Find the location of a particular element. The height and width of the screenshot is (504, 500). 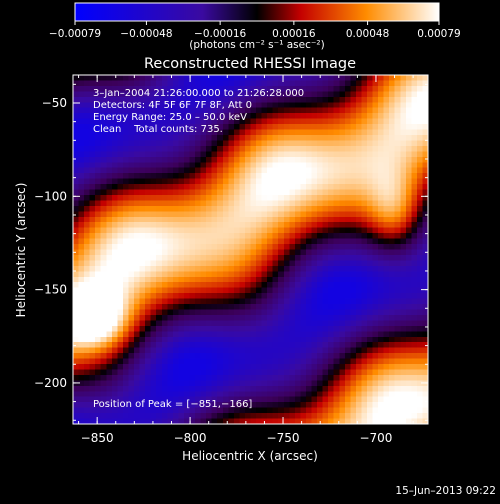

colorbar-units-label: (photons cm⁻² s⁻¹ asec⁻²) is located at coordinates (256, 45).